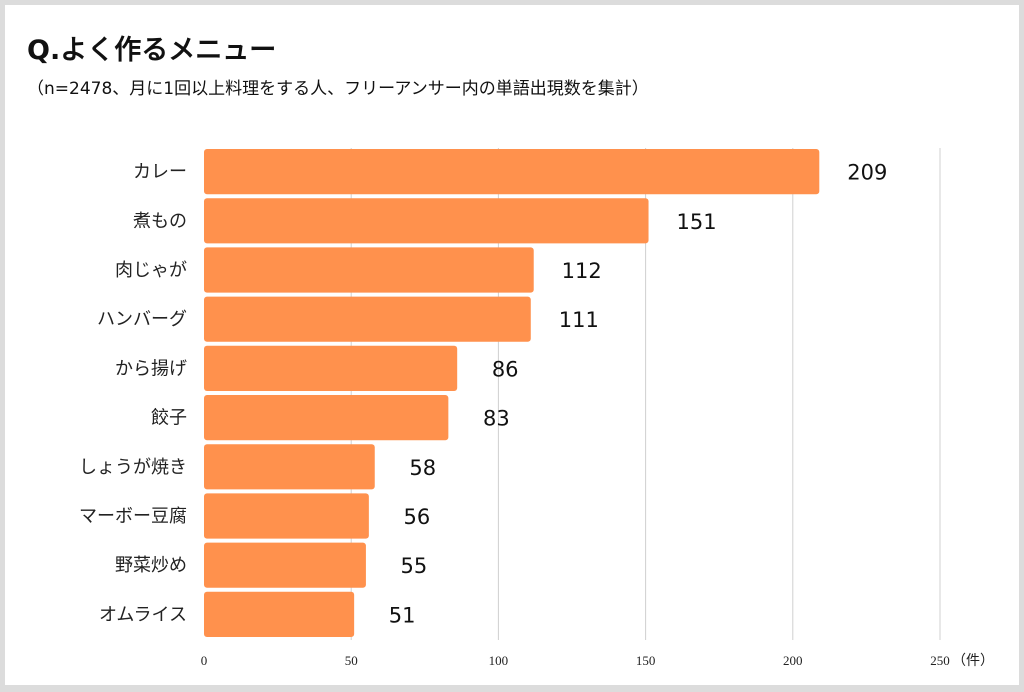 The width and height of the screenshot is (1024, 692). What do you see at coordinates (582, 271) in the screenshot?
I see `data-label: 112` at bounding box center [582, 271].